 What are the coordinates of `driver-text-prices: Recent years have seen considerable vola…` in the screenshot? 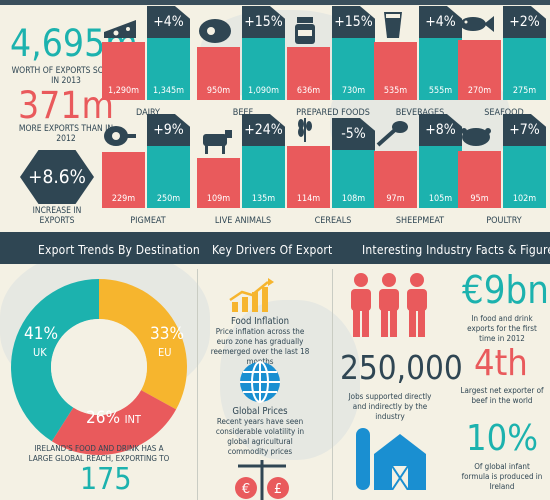 It's located at (260, 436).